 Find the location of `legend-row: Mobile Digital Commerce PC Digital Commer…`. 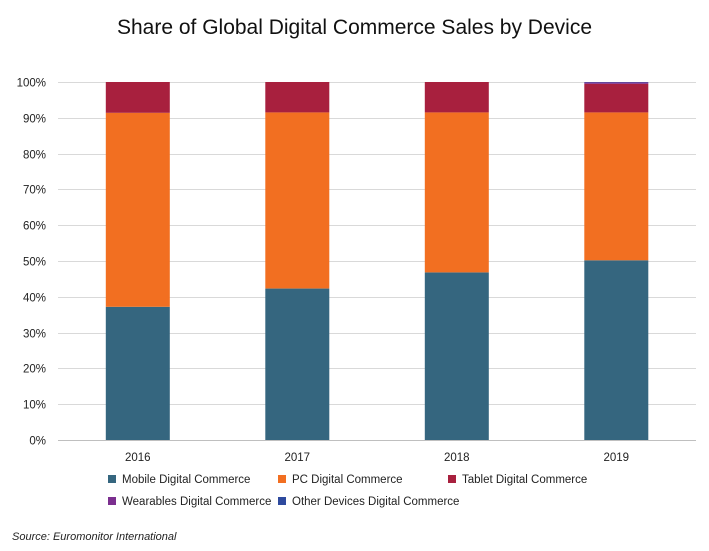

legend-row: Mobile Digital Commerce PC Digital Commer… is located at coordinates (388, 485).